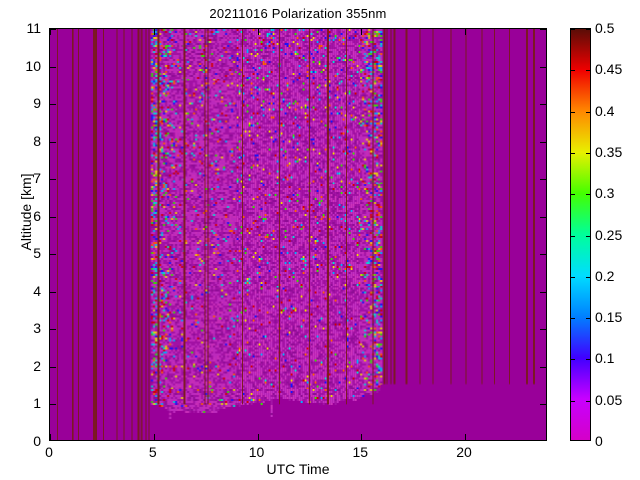  What do you see at coordinates (33, 65) in the screenshot?
I see `y-tick-label: 10` at bounding box center [33, 65].